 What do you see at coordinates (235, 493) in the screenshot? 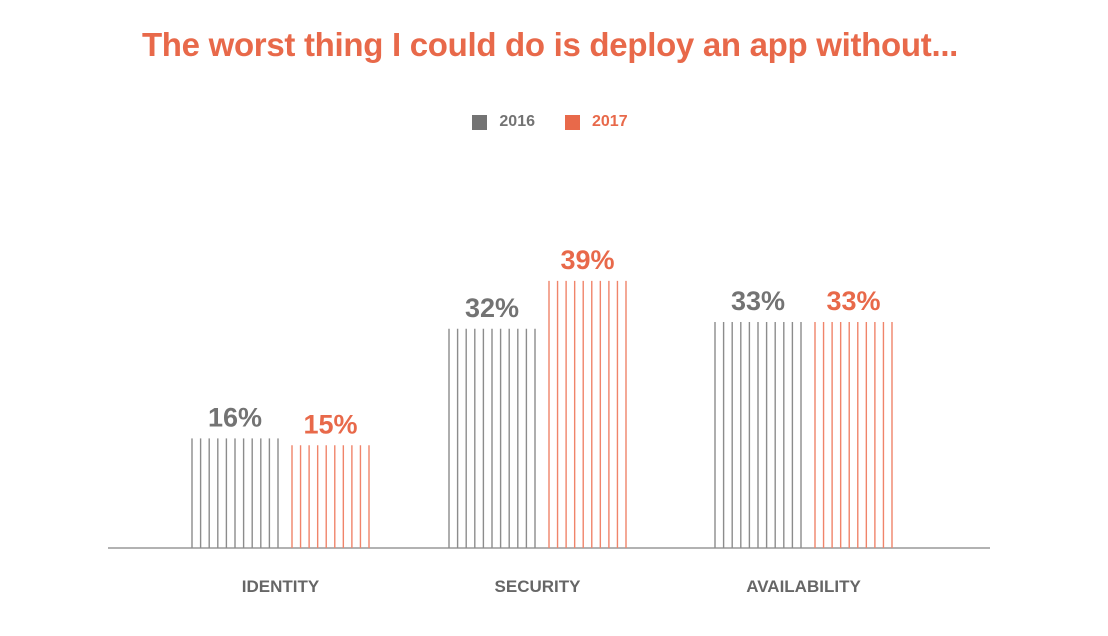
I see `bar-identity-2016` at bounding box center [235, 493].